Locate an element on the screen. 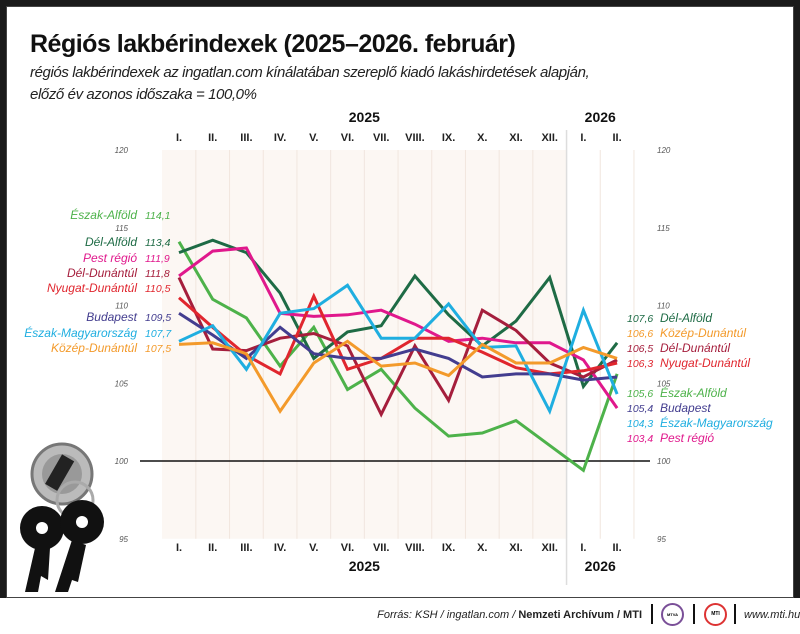  x-tick-label-top: XI. is located at coordinates (515, 138).